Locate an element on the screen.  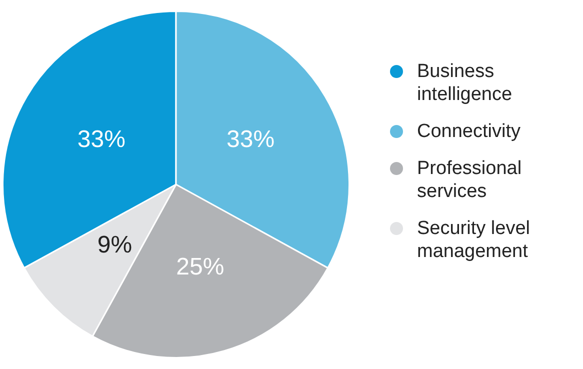
legend-label: Security level management is located at coordinates (474, 240).